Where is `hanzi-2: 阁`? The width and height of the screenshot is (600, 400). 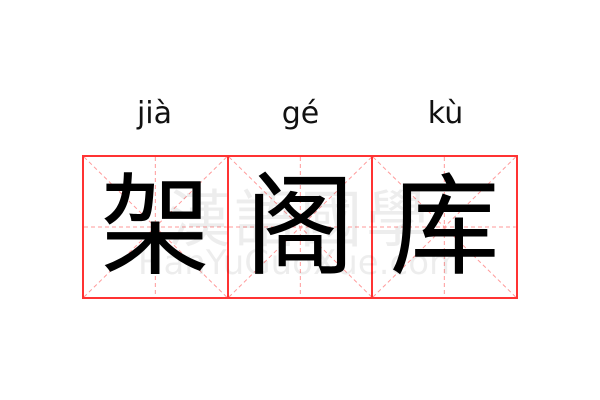 hanzi-2: 阁 is located at coordinates (300, 227).